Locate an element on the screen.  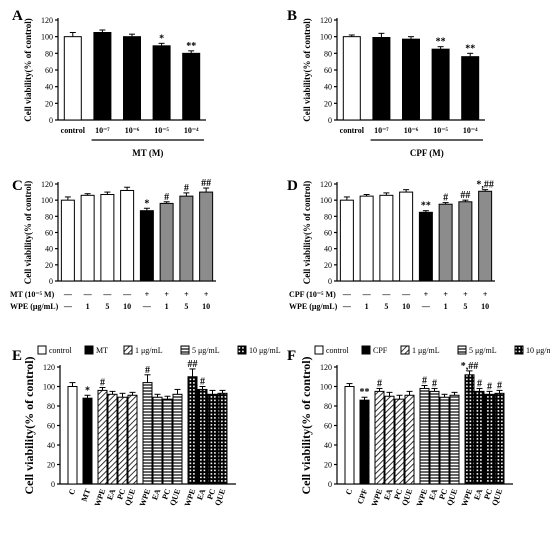
legend-label: 10 μg/mL is located at coordinates (538, 350).